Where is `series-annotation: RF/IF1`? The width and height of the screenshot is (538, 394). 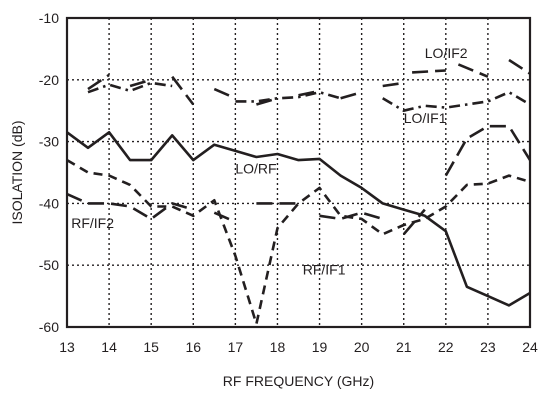 series-annotation: RF/IF1 is located at coordinates (324, 269).